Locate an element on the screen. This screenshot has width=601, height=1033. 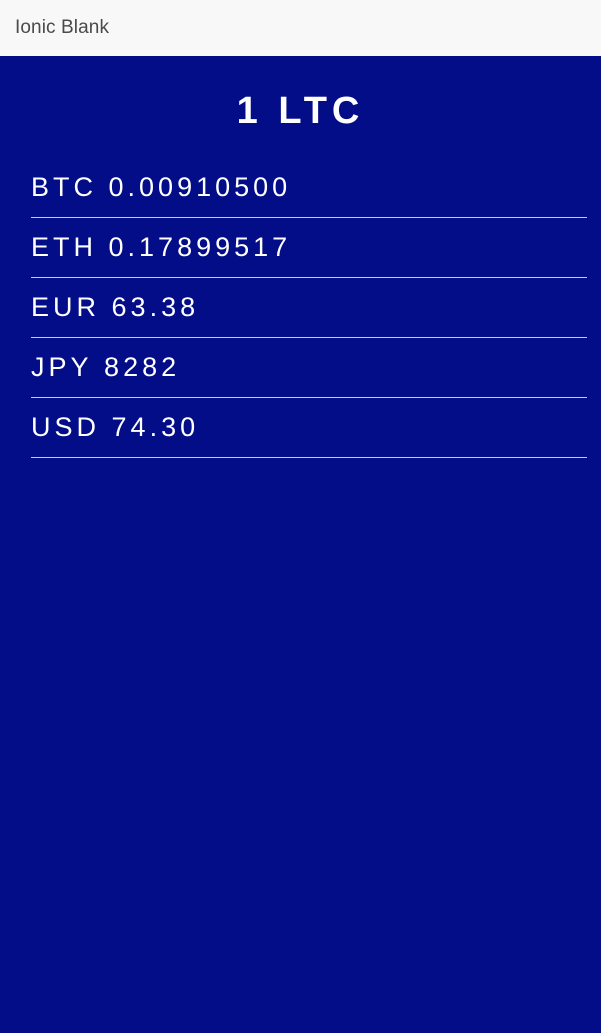
page-heading: 1 LTC is located at coordinates (300, 111).